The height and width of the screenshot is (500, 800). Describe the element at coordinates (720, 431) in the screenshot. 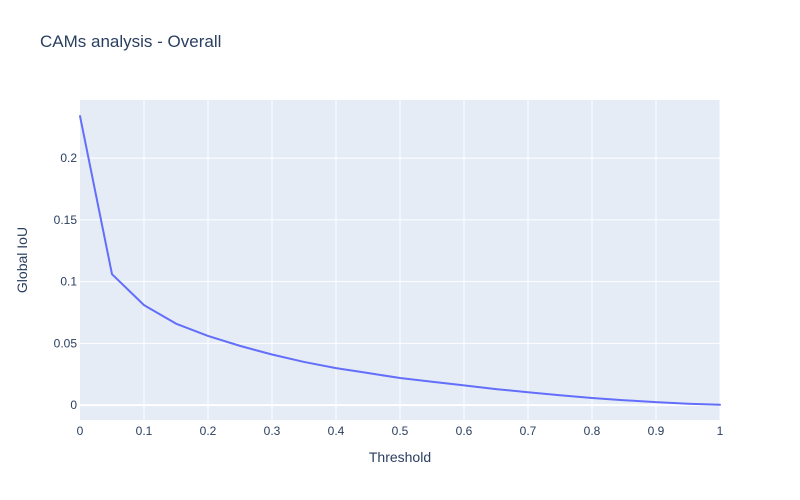

I see `x-tick-label: 1` at that location.